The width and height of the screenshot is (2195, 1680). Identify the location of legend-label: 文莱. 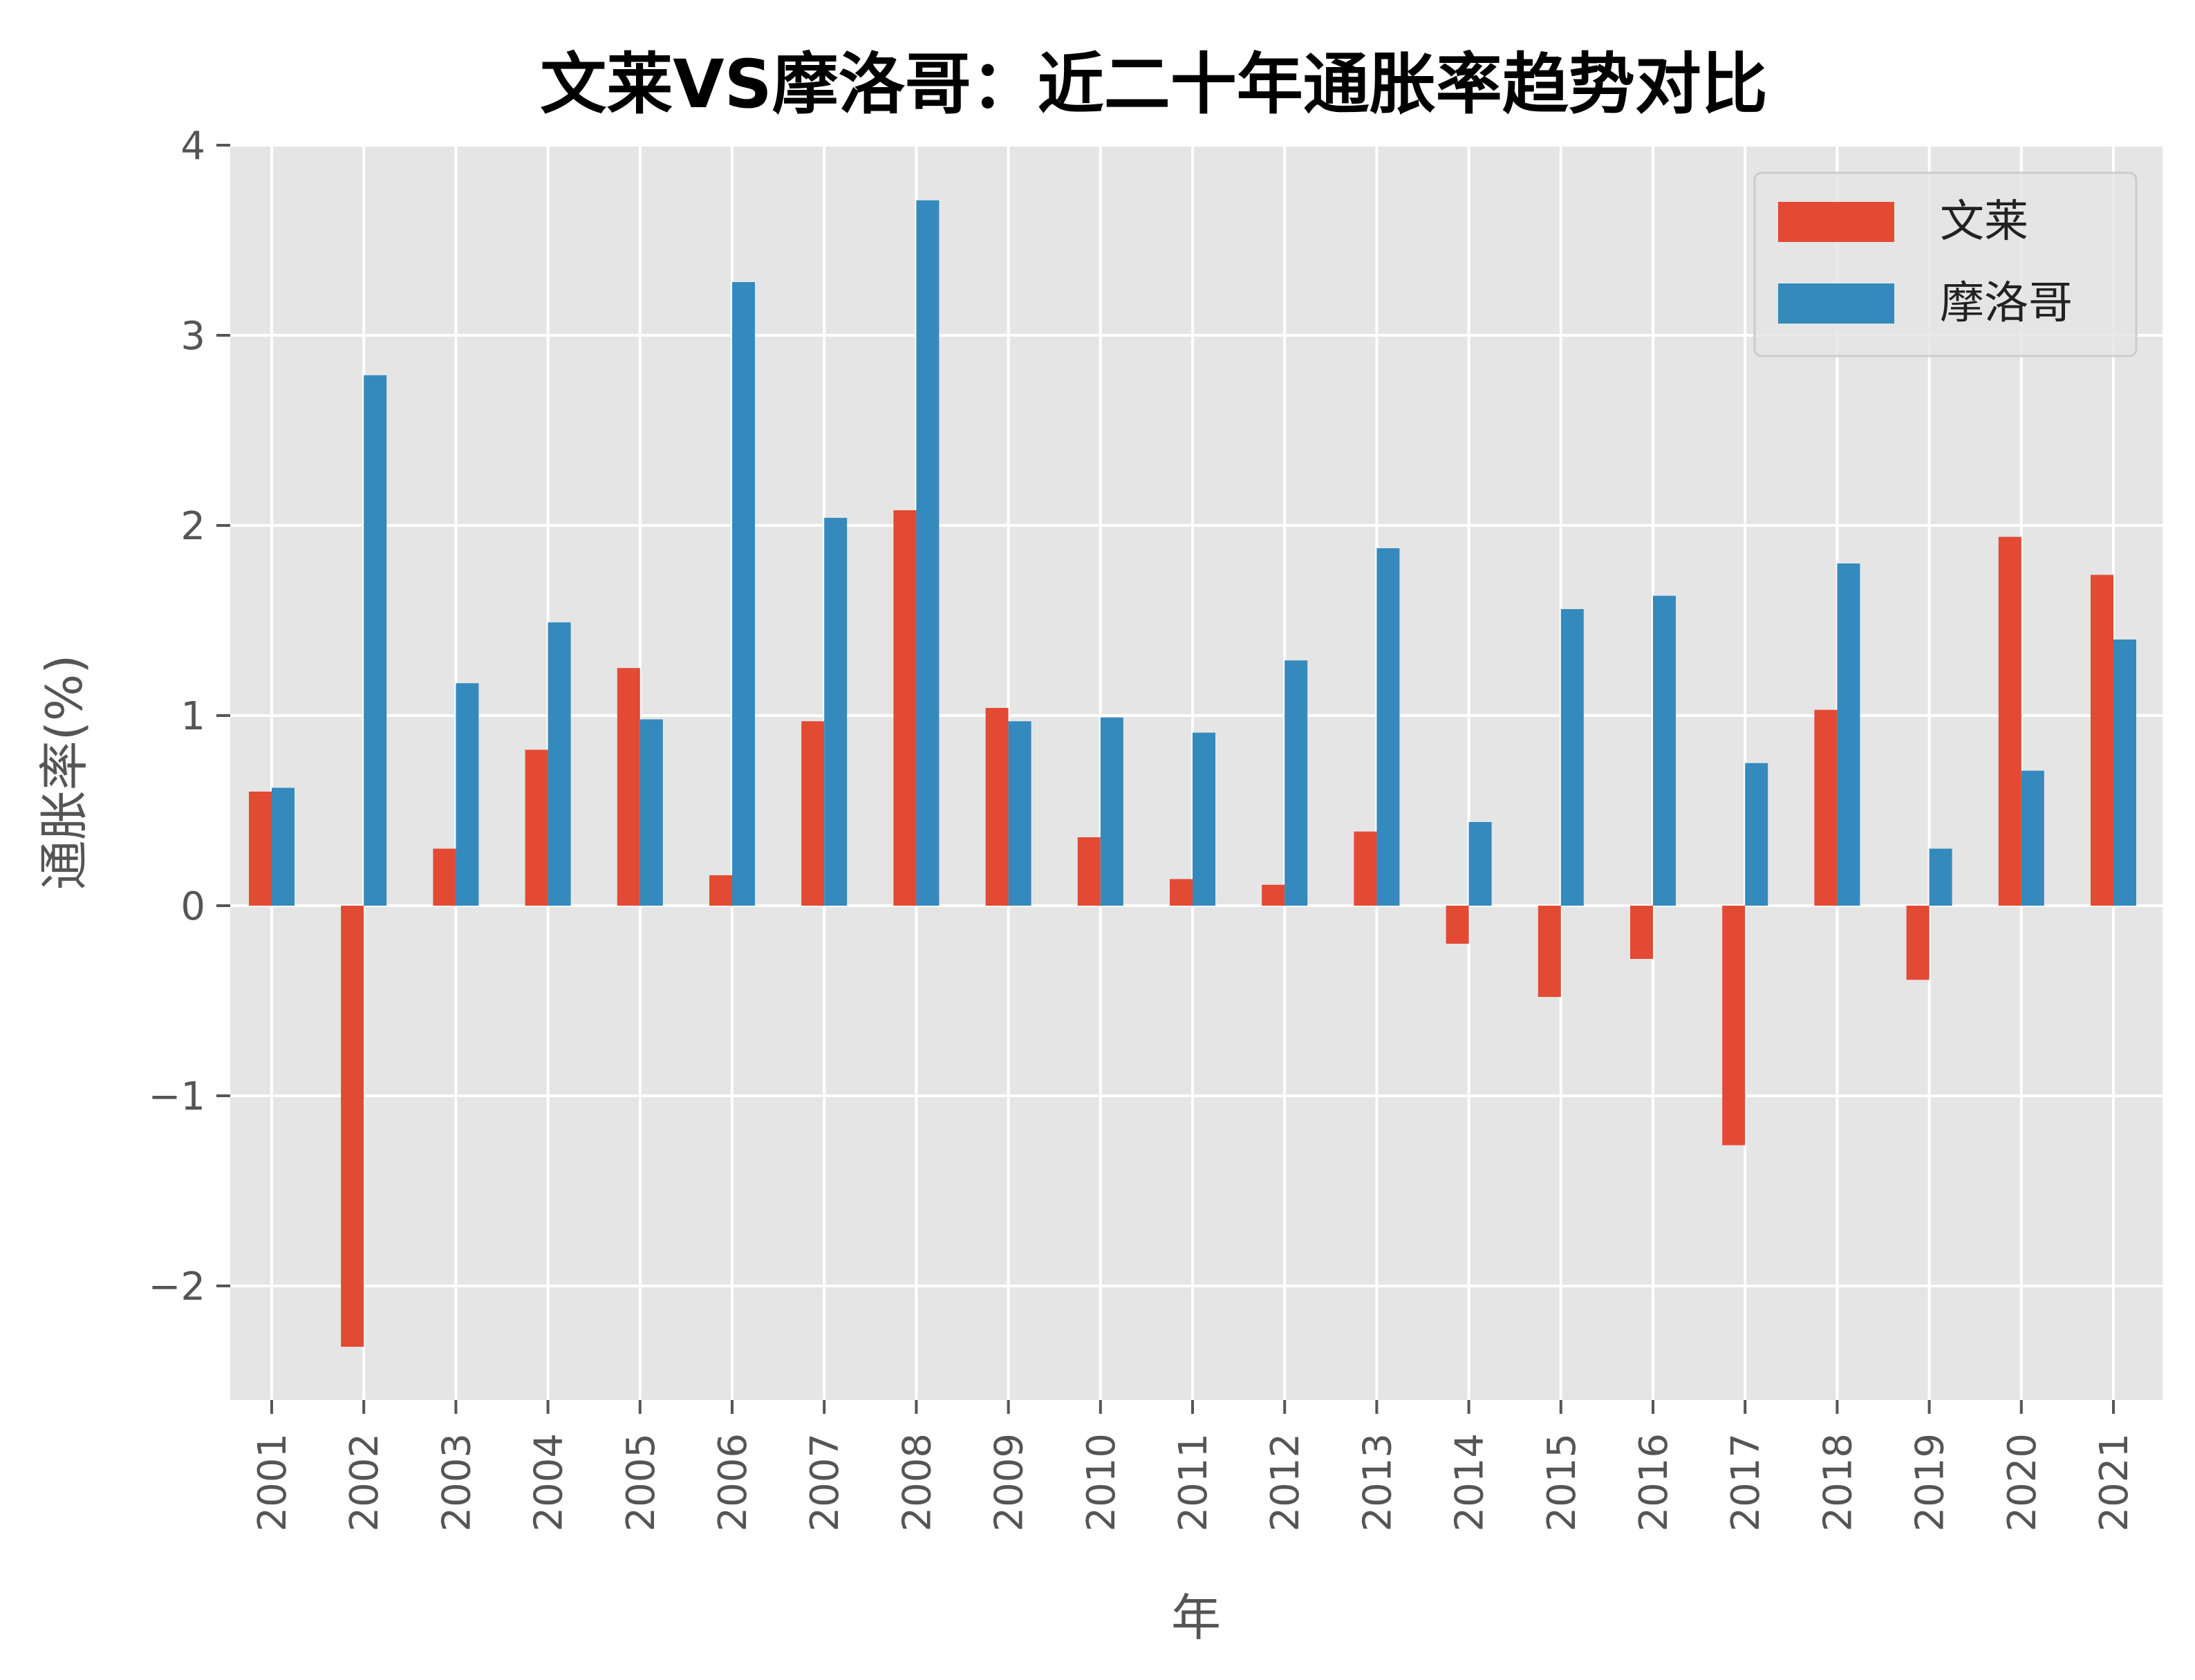
(1984, 222).